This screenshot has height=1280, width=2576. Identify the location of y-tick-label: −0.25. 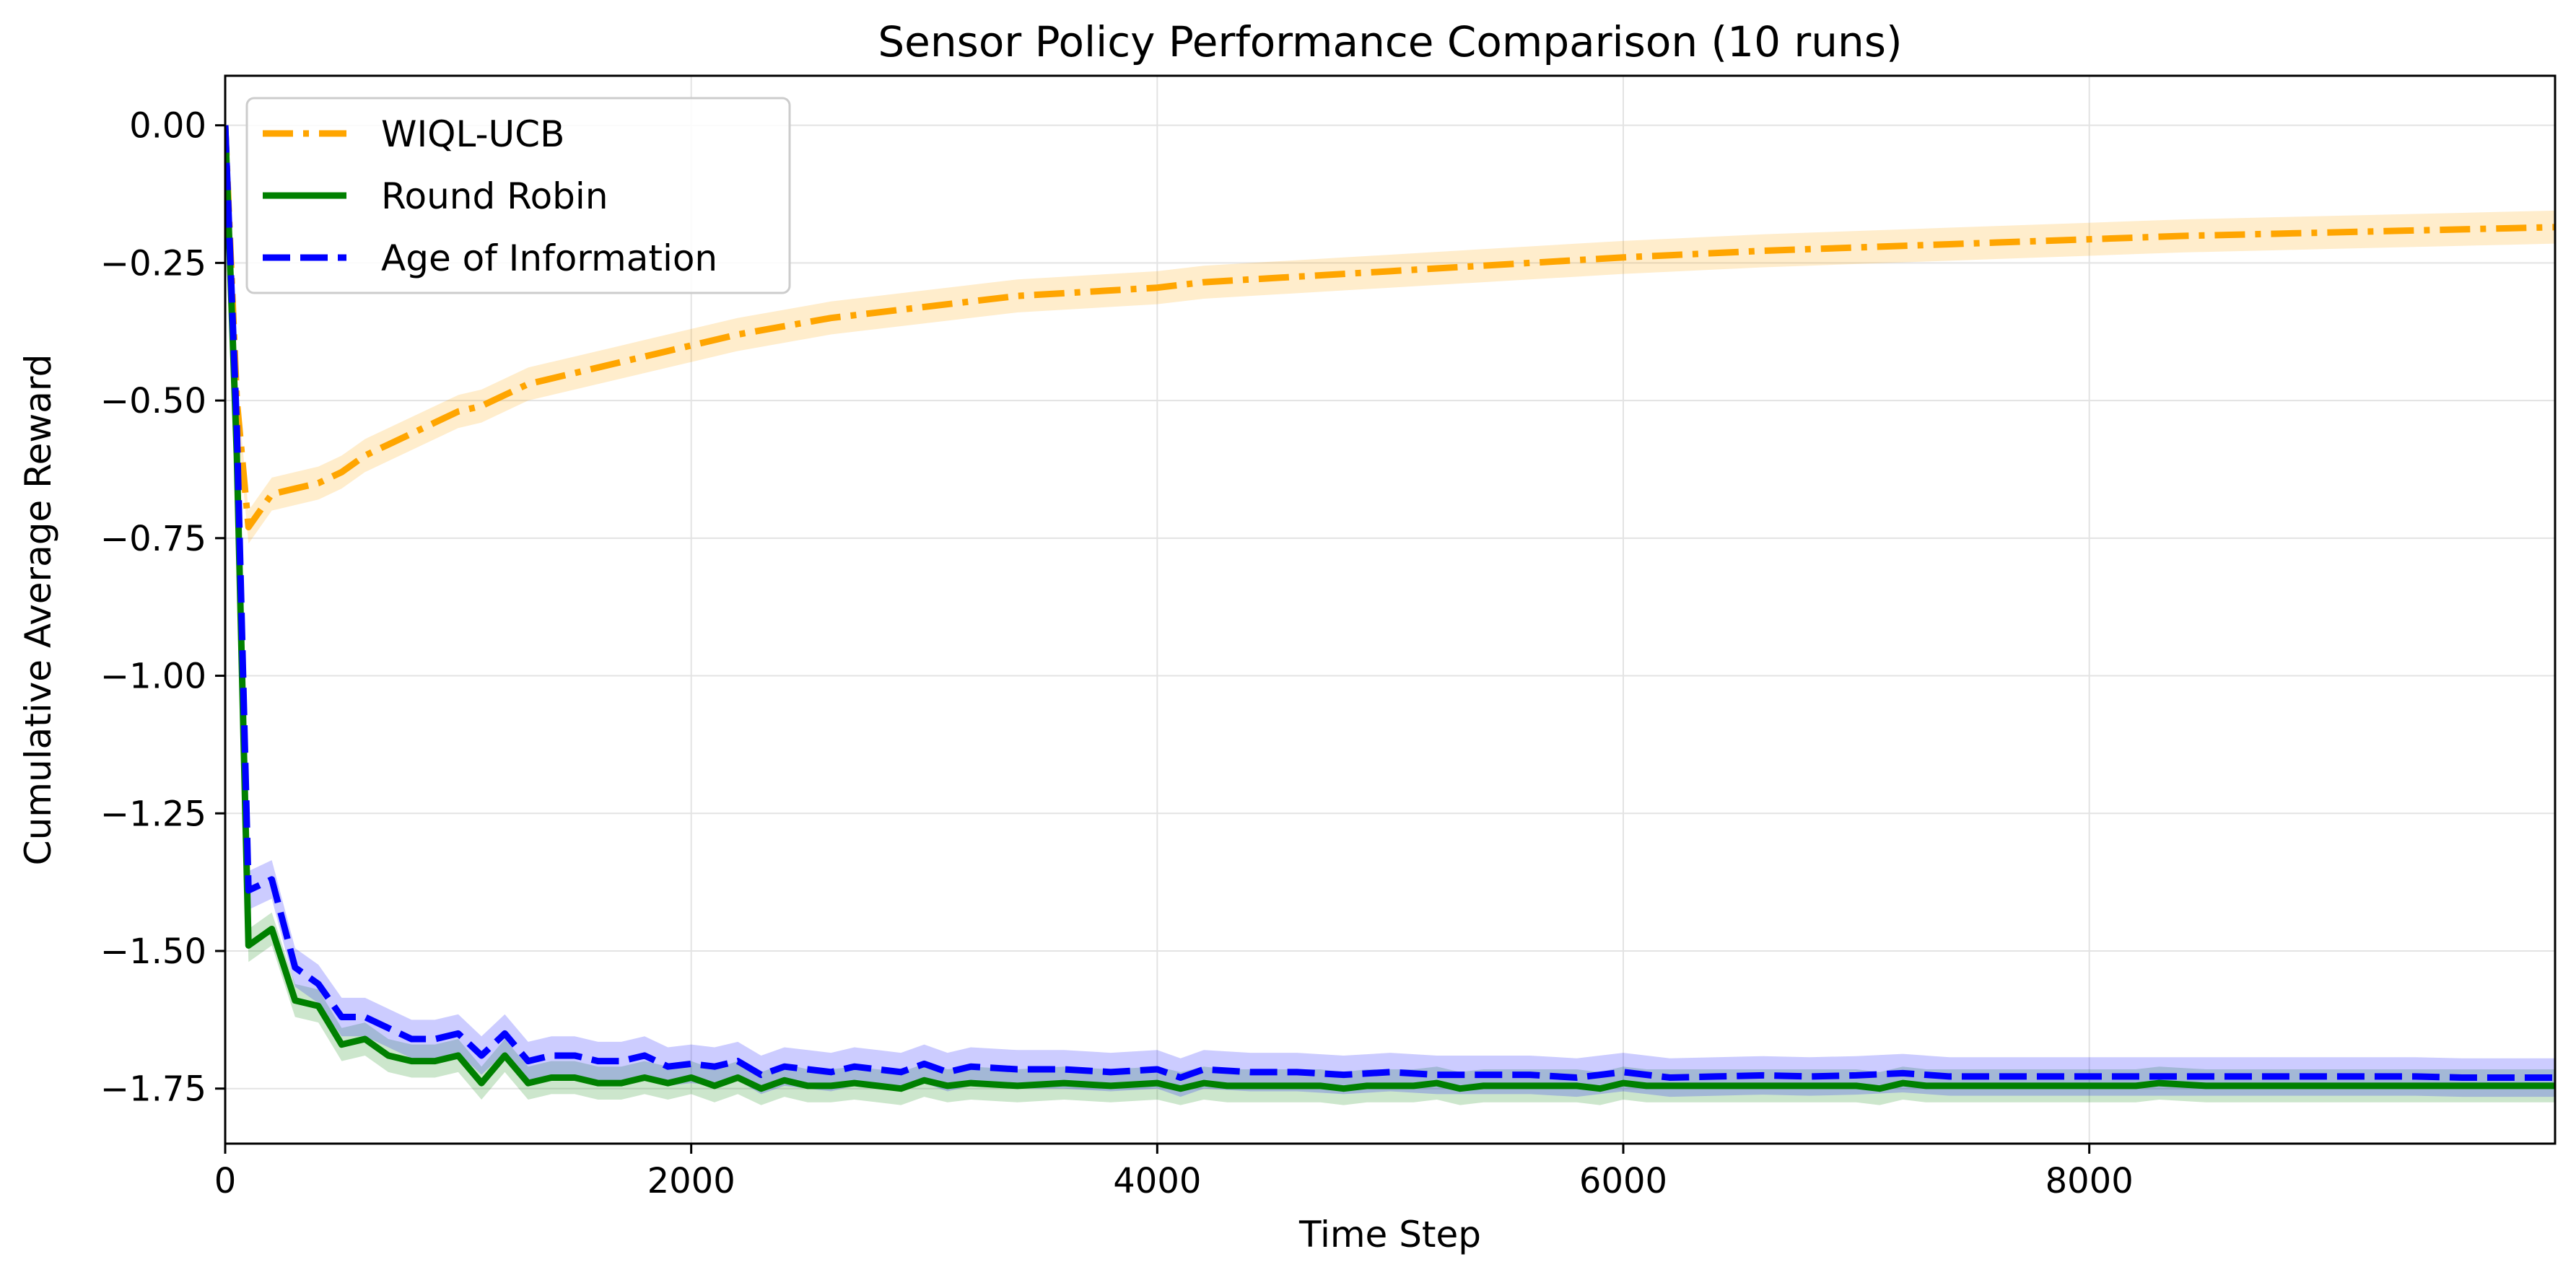
(153, 263).